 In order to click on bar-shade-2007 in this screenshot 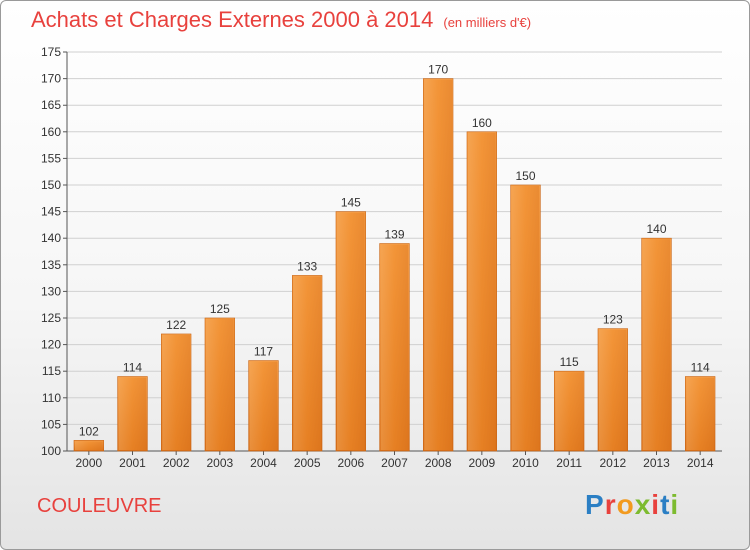, I will do `click(394, 347)`.